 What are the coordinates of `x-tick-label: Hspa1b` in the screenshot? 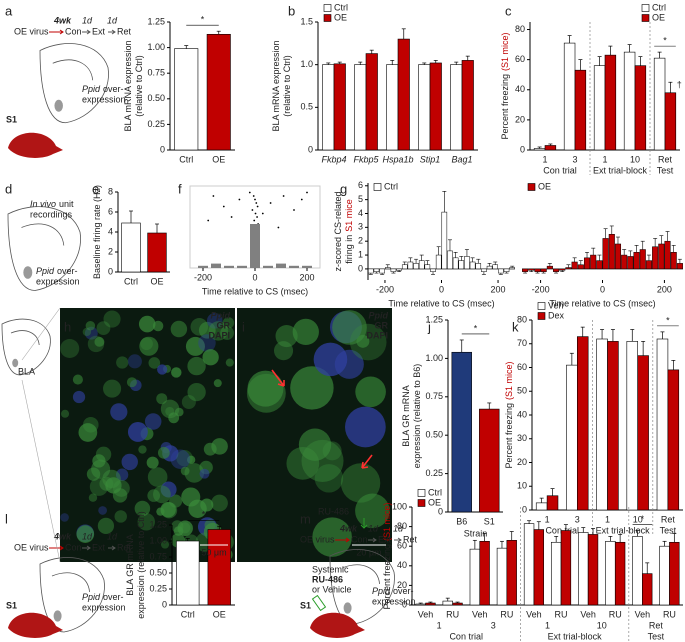 It's located at (397, 159).